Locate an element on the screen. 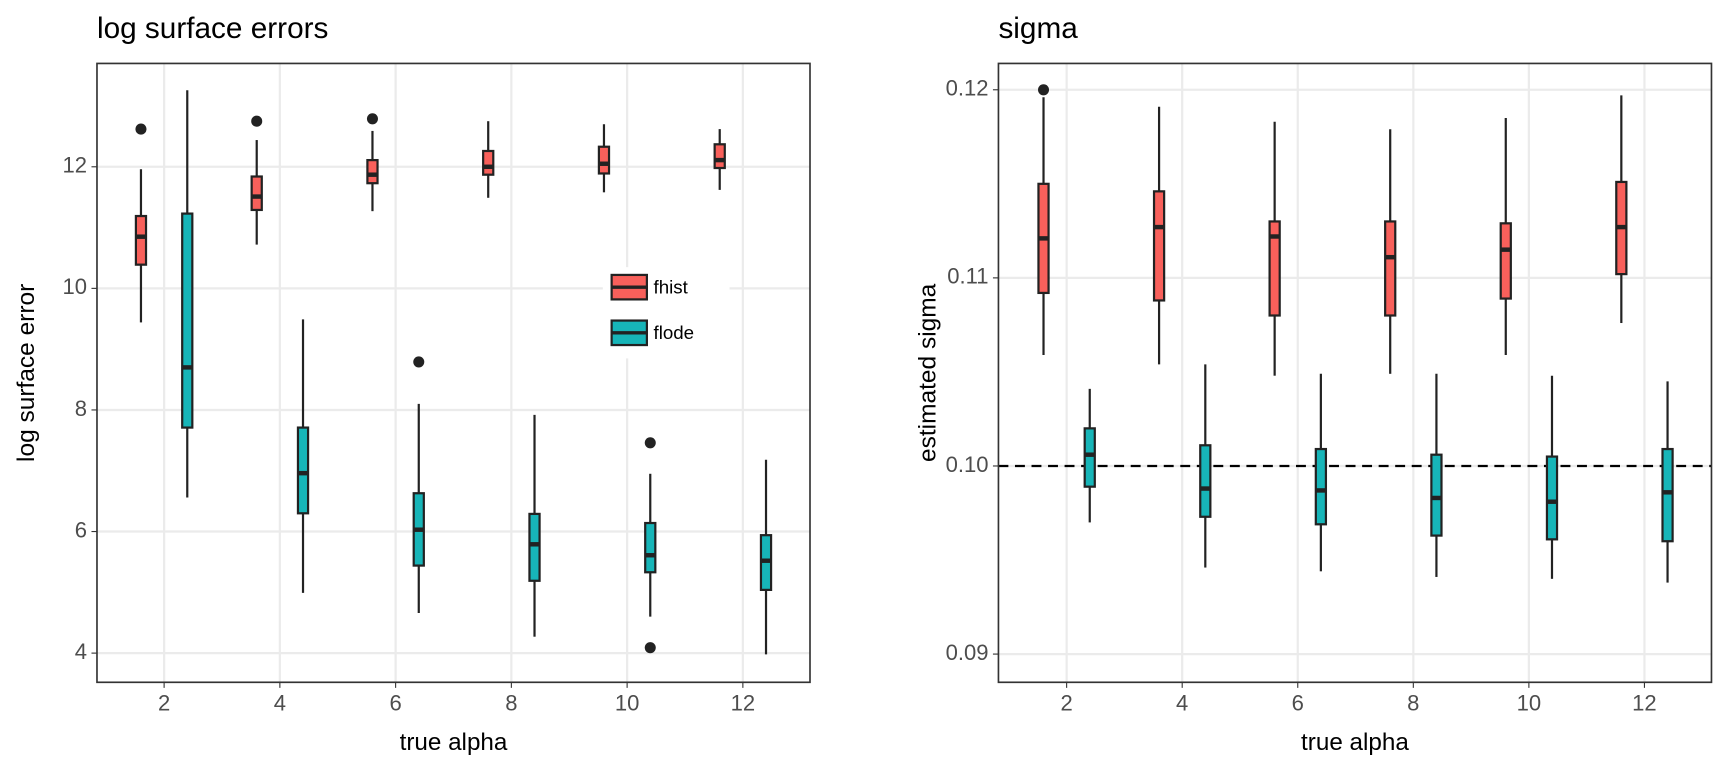  y-tick-label: 8 is located at coordinates (81, 408).